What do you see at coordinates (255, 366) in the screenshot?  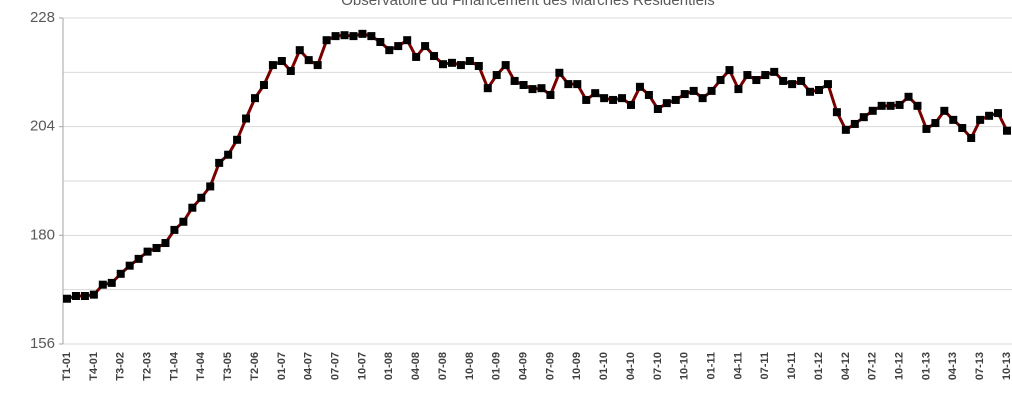 I see `x-tick-label: T2-06` at bounding box center [255, 366].